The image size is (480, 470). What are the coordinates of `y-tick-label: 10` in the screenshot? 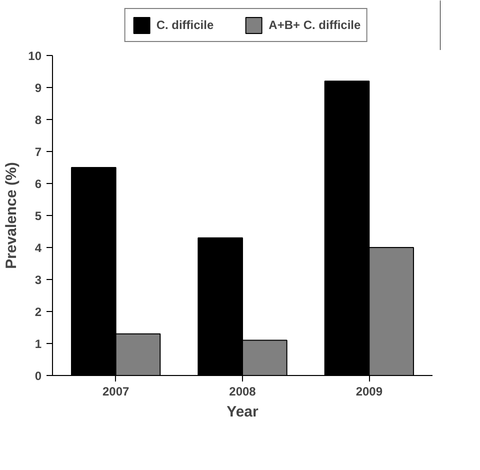 It's located at (35, 56).